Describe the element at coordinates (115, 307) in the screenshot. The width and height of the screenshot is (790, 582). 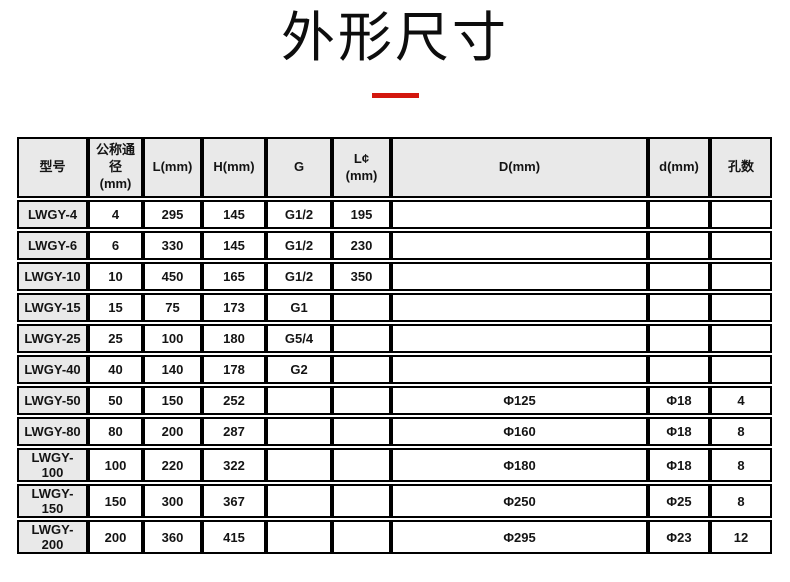
I see `value-cell: 15` at that location.